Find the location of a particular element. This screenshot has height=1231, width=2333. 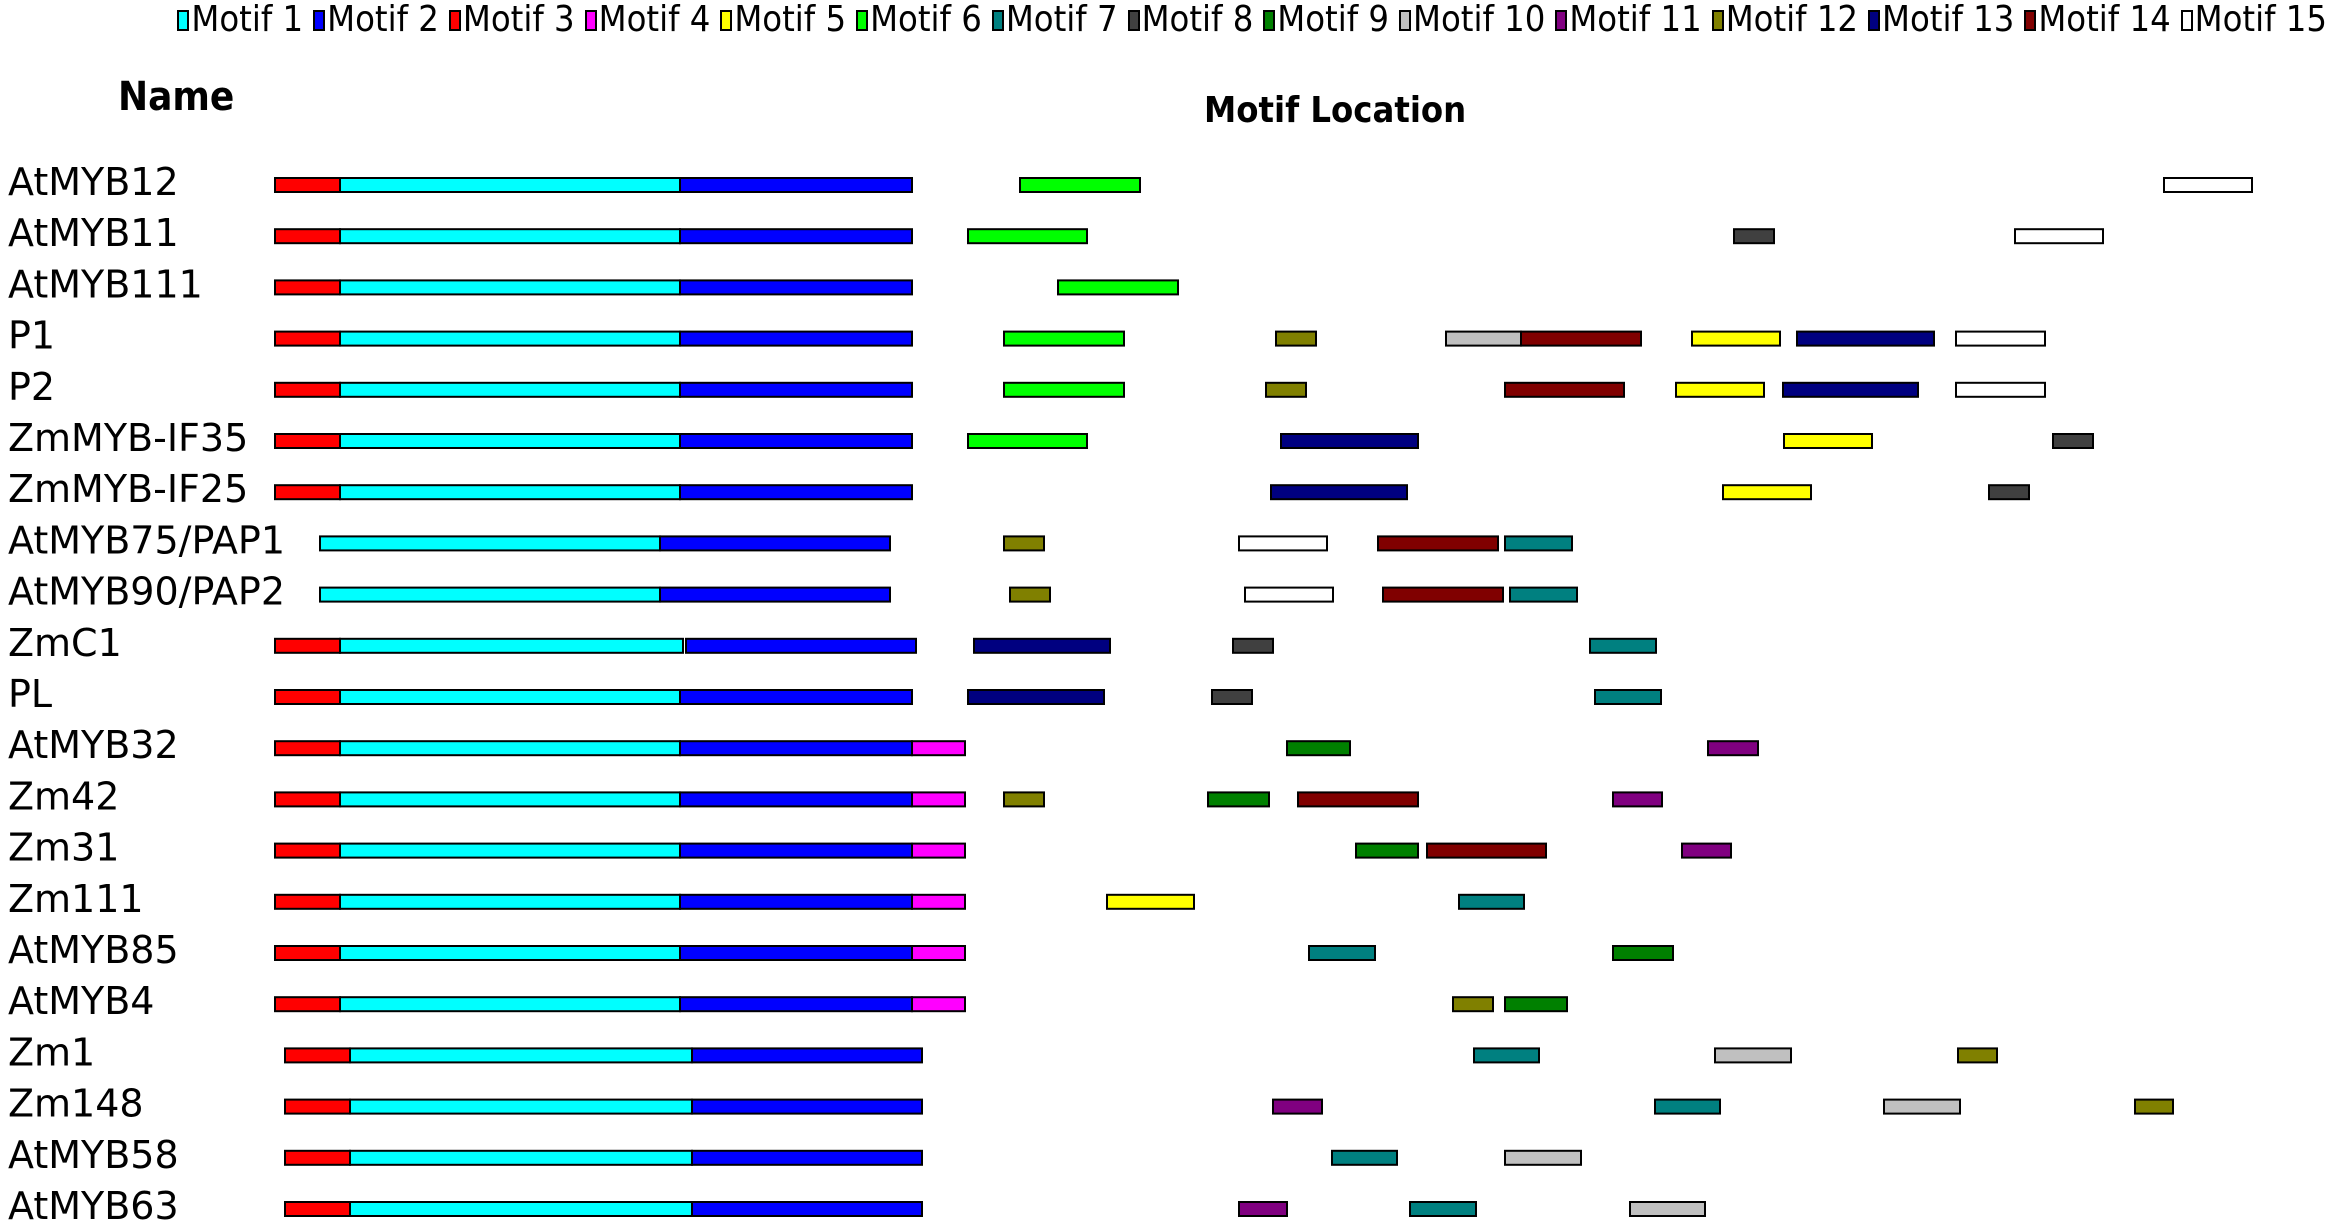

sequence-row: Zm111 is located at coordinates (766, 899).